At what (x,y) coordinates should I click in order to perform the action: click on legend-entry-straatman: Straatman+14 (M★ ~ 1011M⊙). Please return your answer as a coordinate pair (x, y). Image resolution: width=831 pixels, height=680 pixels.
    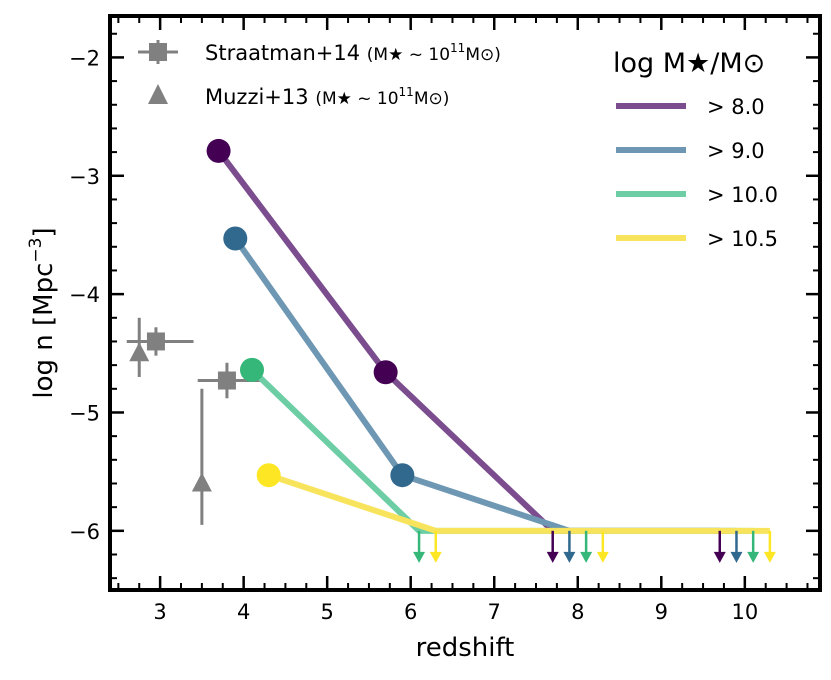
    Looking at the image, I should click on (353, 53).